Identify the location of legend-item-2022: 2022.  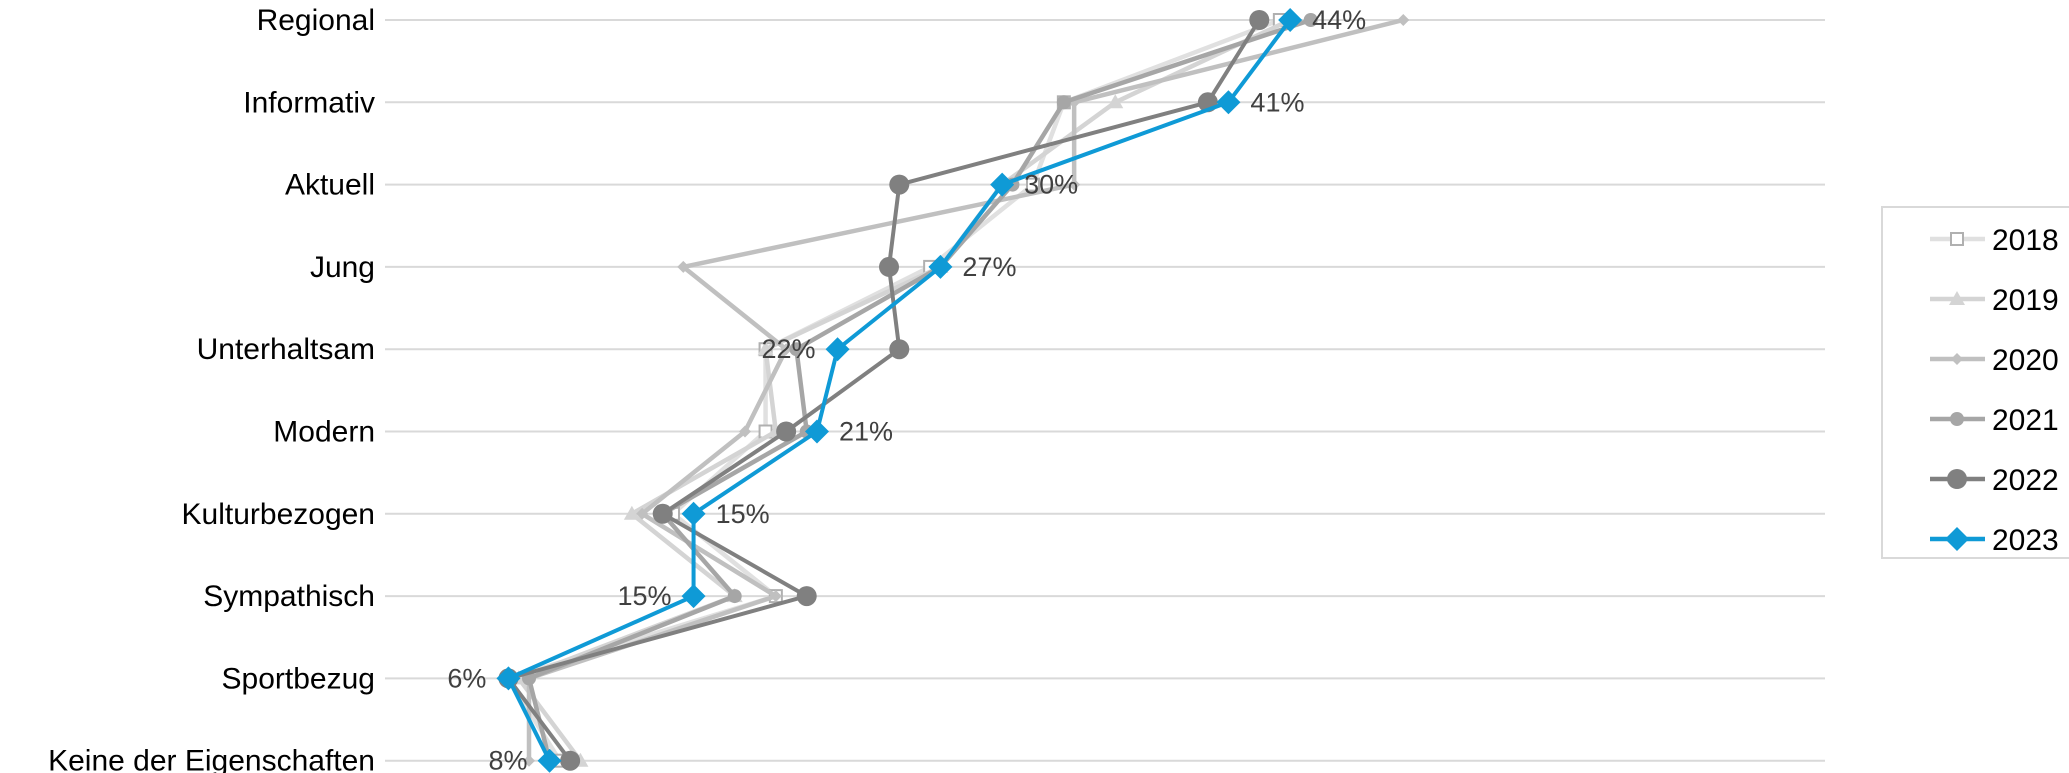
(1994, 480).